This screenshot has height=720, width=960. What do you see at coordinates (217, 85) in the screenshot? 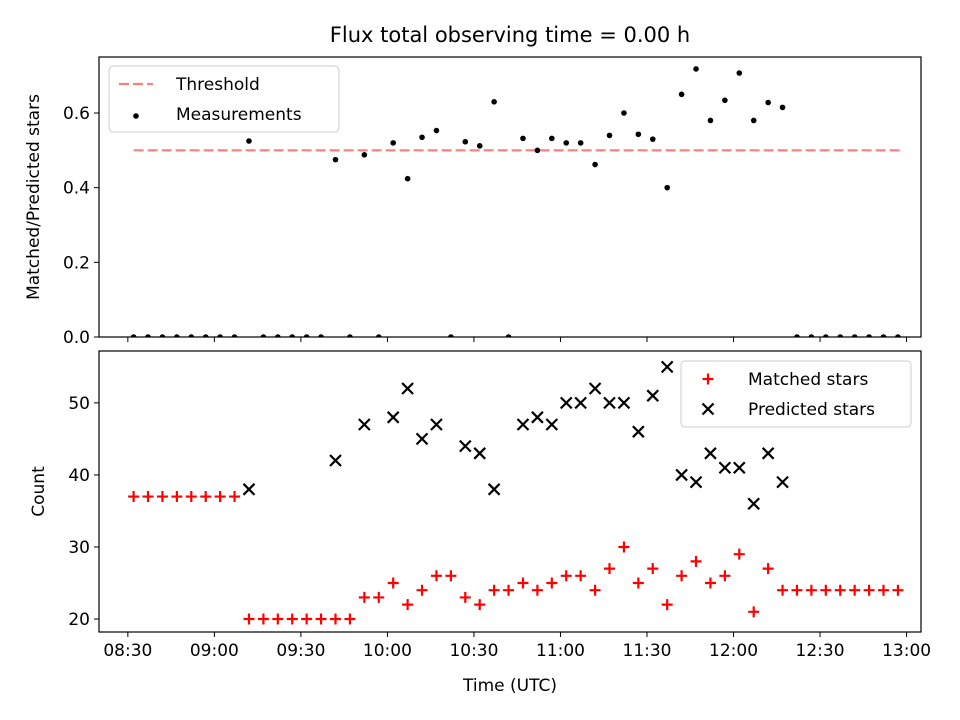
I see `legend-label: Threshold` at bounding box center [217, 85].